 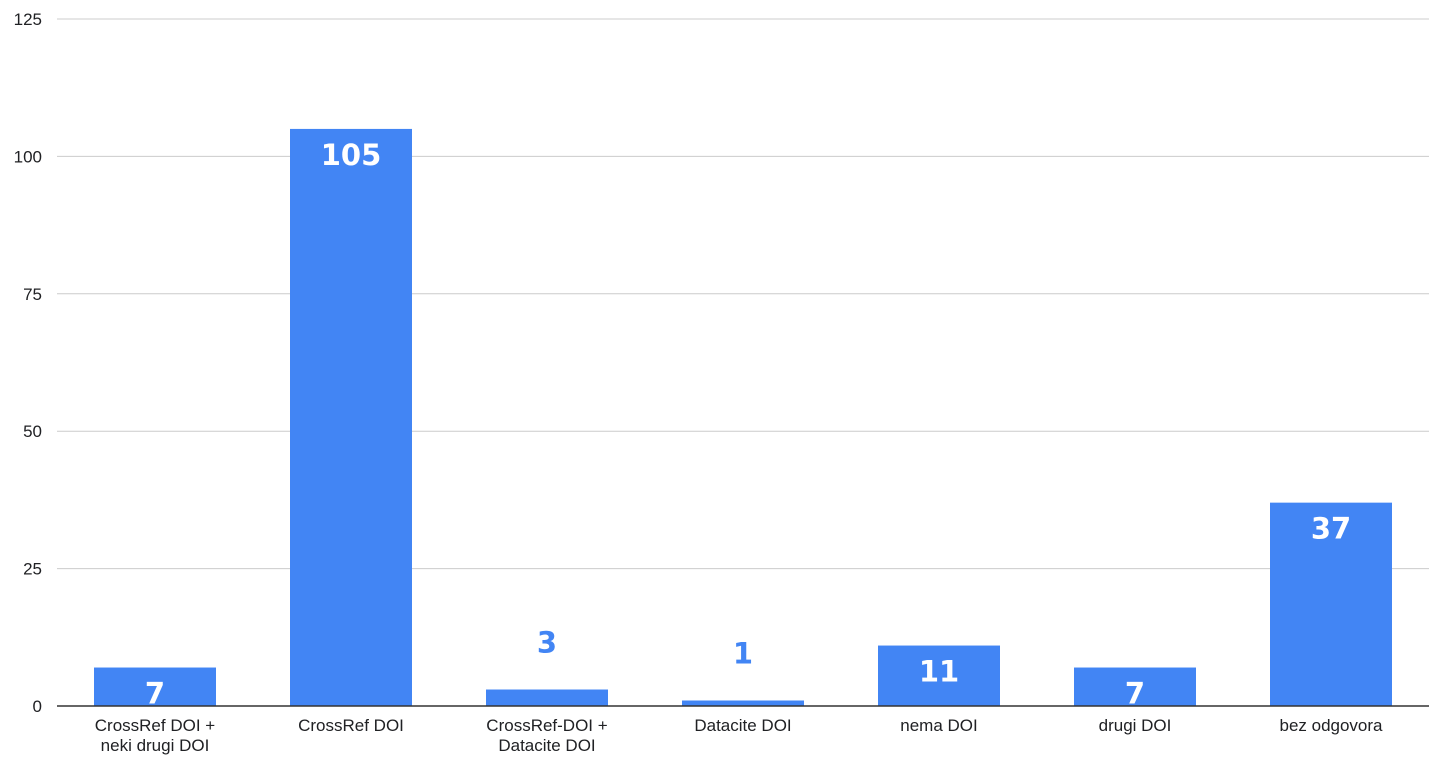 I want to click on data-label: 3, so click(x=547, y=643).